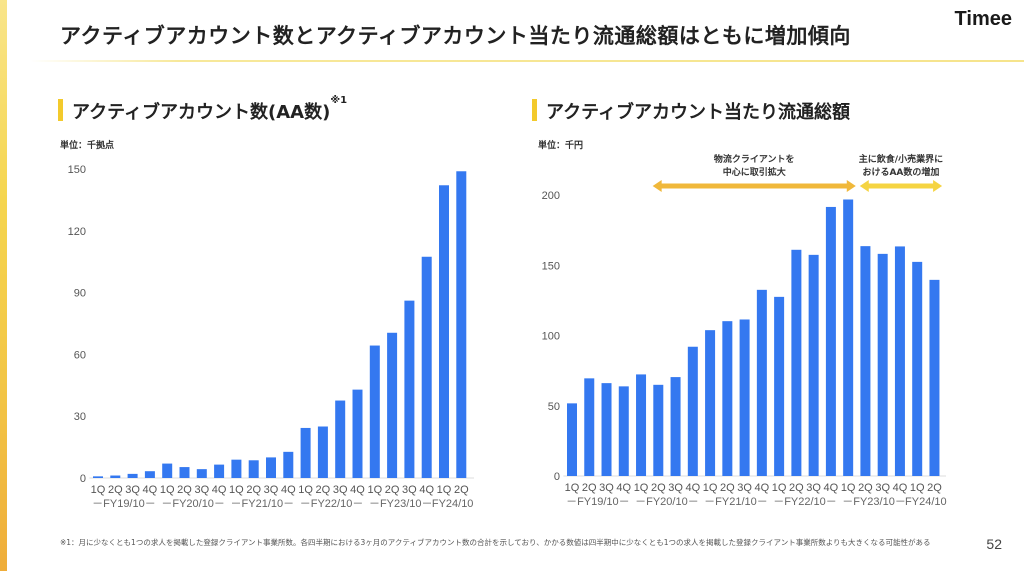 The width and height of the screenshot is (1024, 571). I want to click on annotation-text: おけるAA数の増加, so click(900, 172).